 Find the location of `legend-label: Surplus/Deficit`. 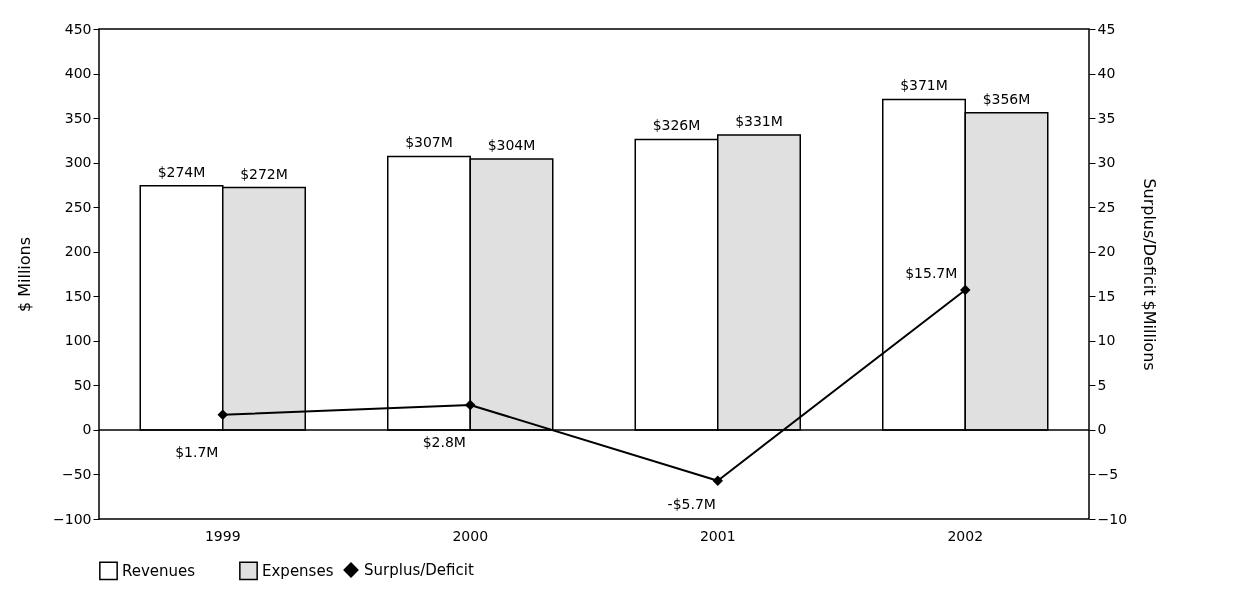

legend-label: Surplus/Deficit is located at coordinates (419, 570).